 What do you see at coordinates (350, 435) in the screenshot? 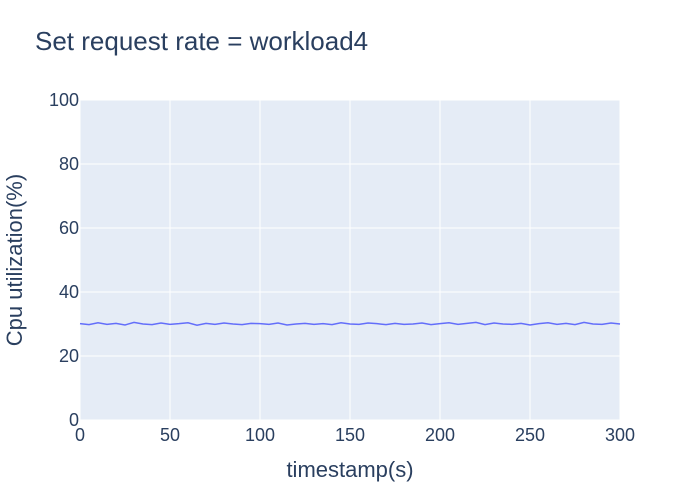
I see `x-tick-label: 150` at bounding box center [350, 435].